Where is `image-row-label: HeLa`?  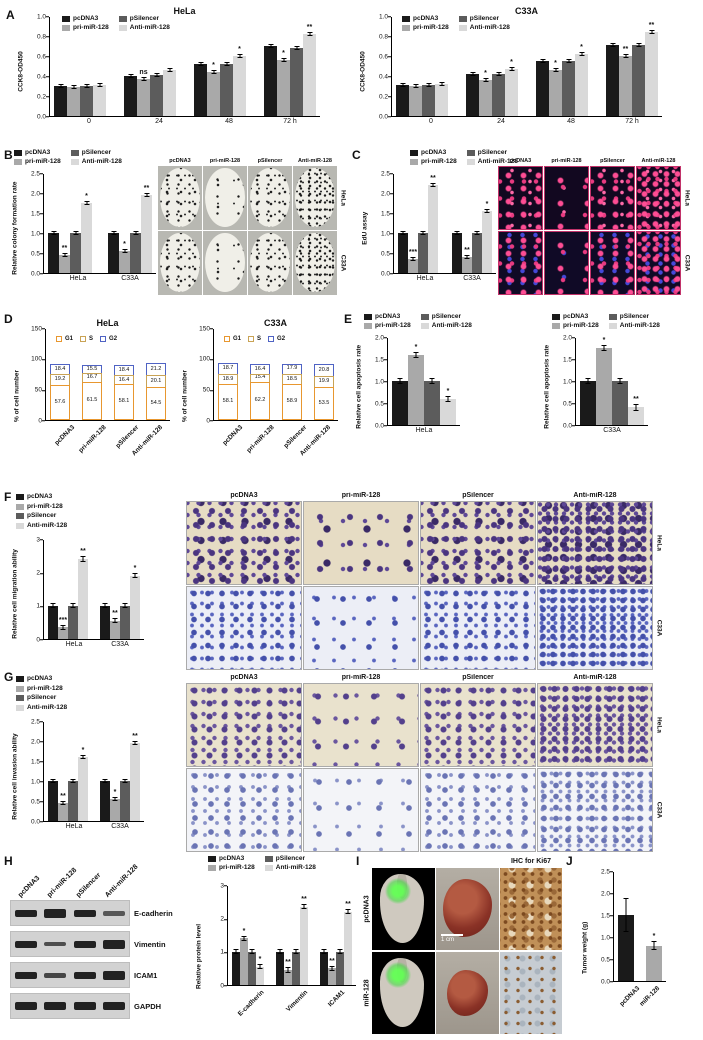
image-row-label: HeLa is located at coordinates (342, 198).